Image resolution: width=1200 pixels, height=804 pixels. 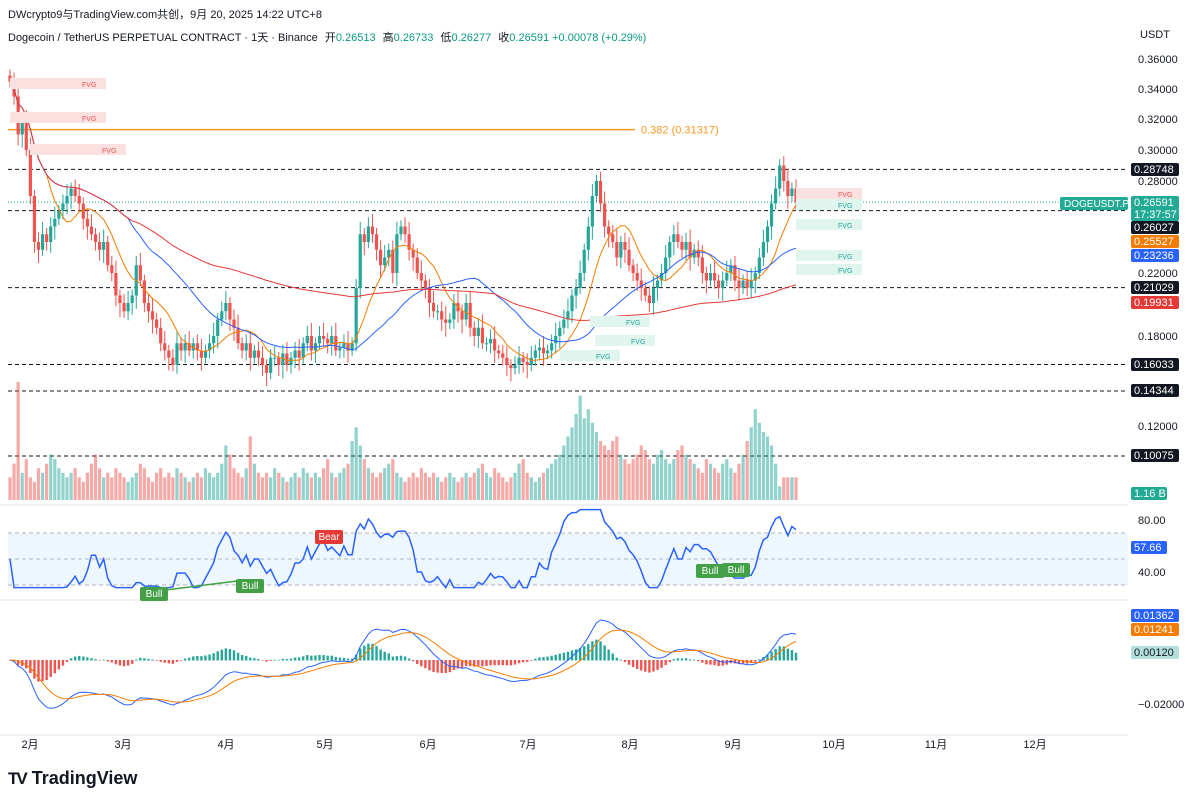 I want to click on divergence-badge, so click(x=154, y=594).